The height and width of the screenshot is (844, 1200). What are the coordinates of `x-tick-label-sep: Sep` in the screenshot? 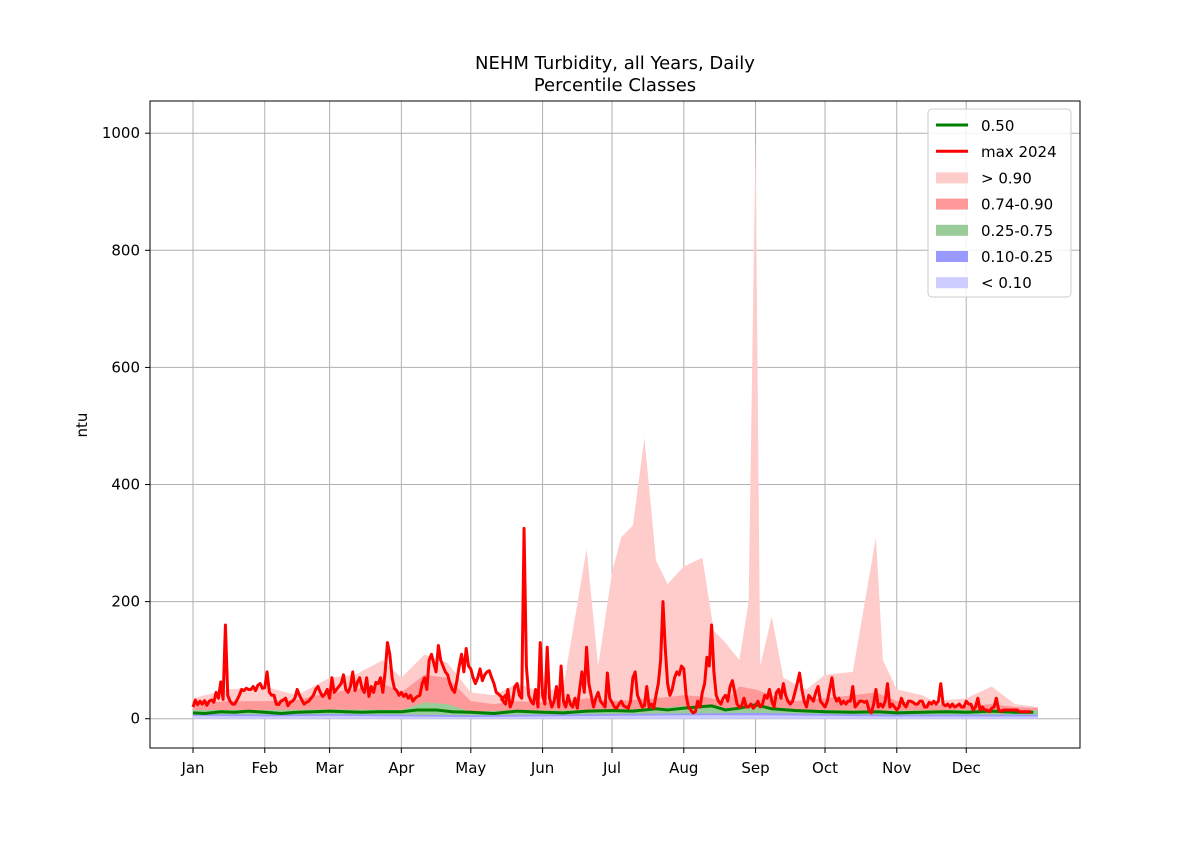 It's located at (755, 768).